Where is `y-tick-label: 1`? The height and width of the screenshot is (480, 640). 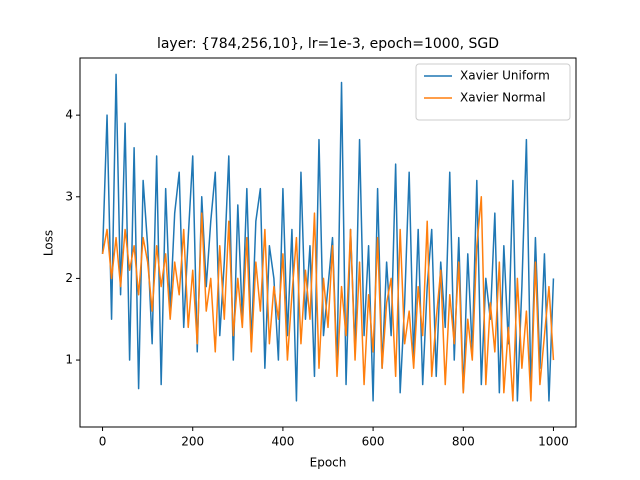
y-tick-label: 1 is located at coordinates (69, 360).